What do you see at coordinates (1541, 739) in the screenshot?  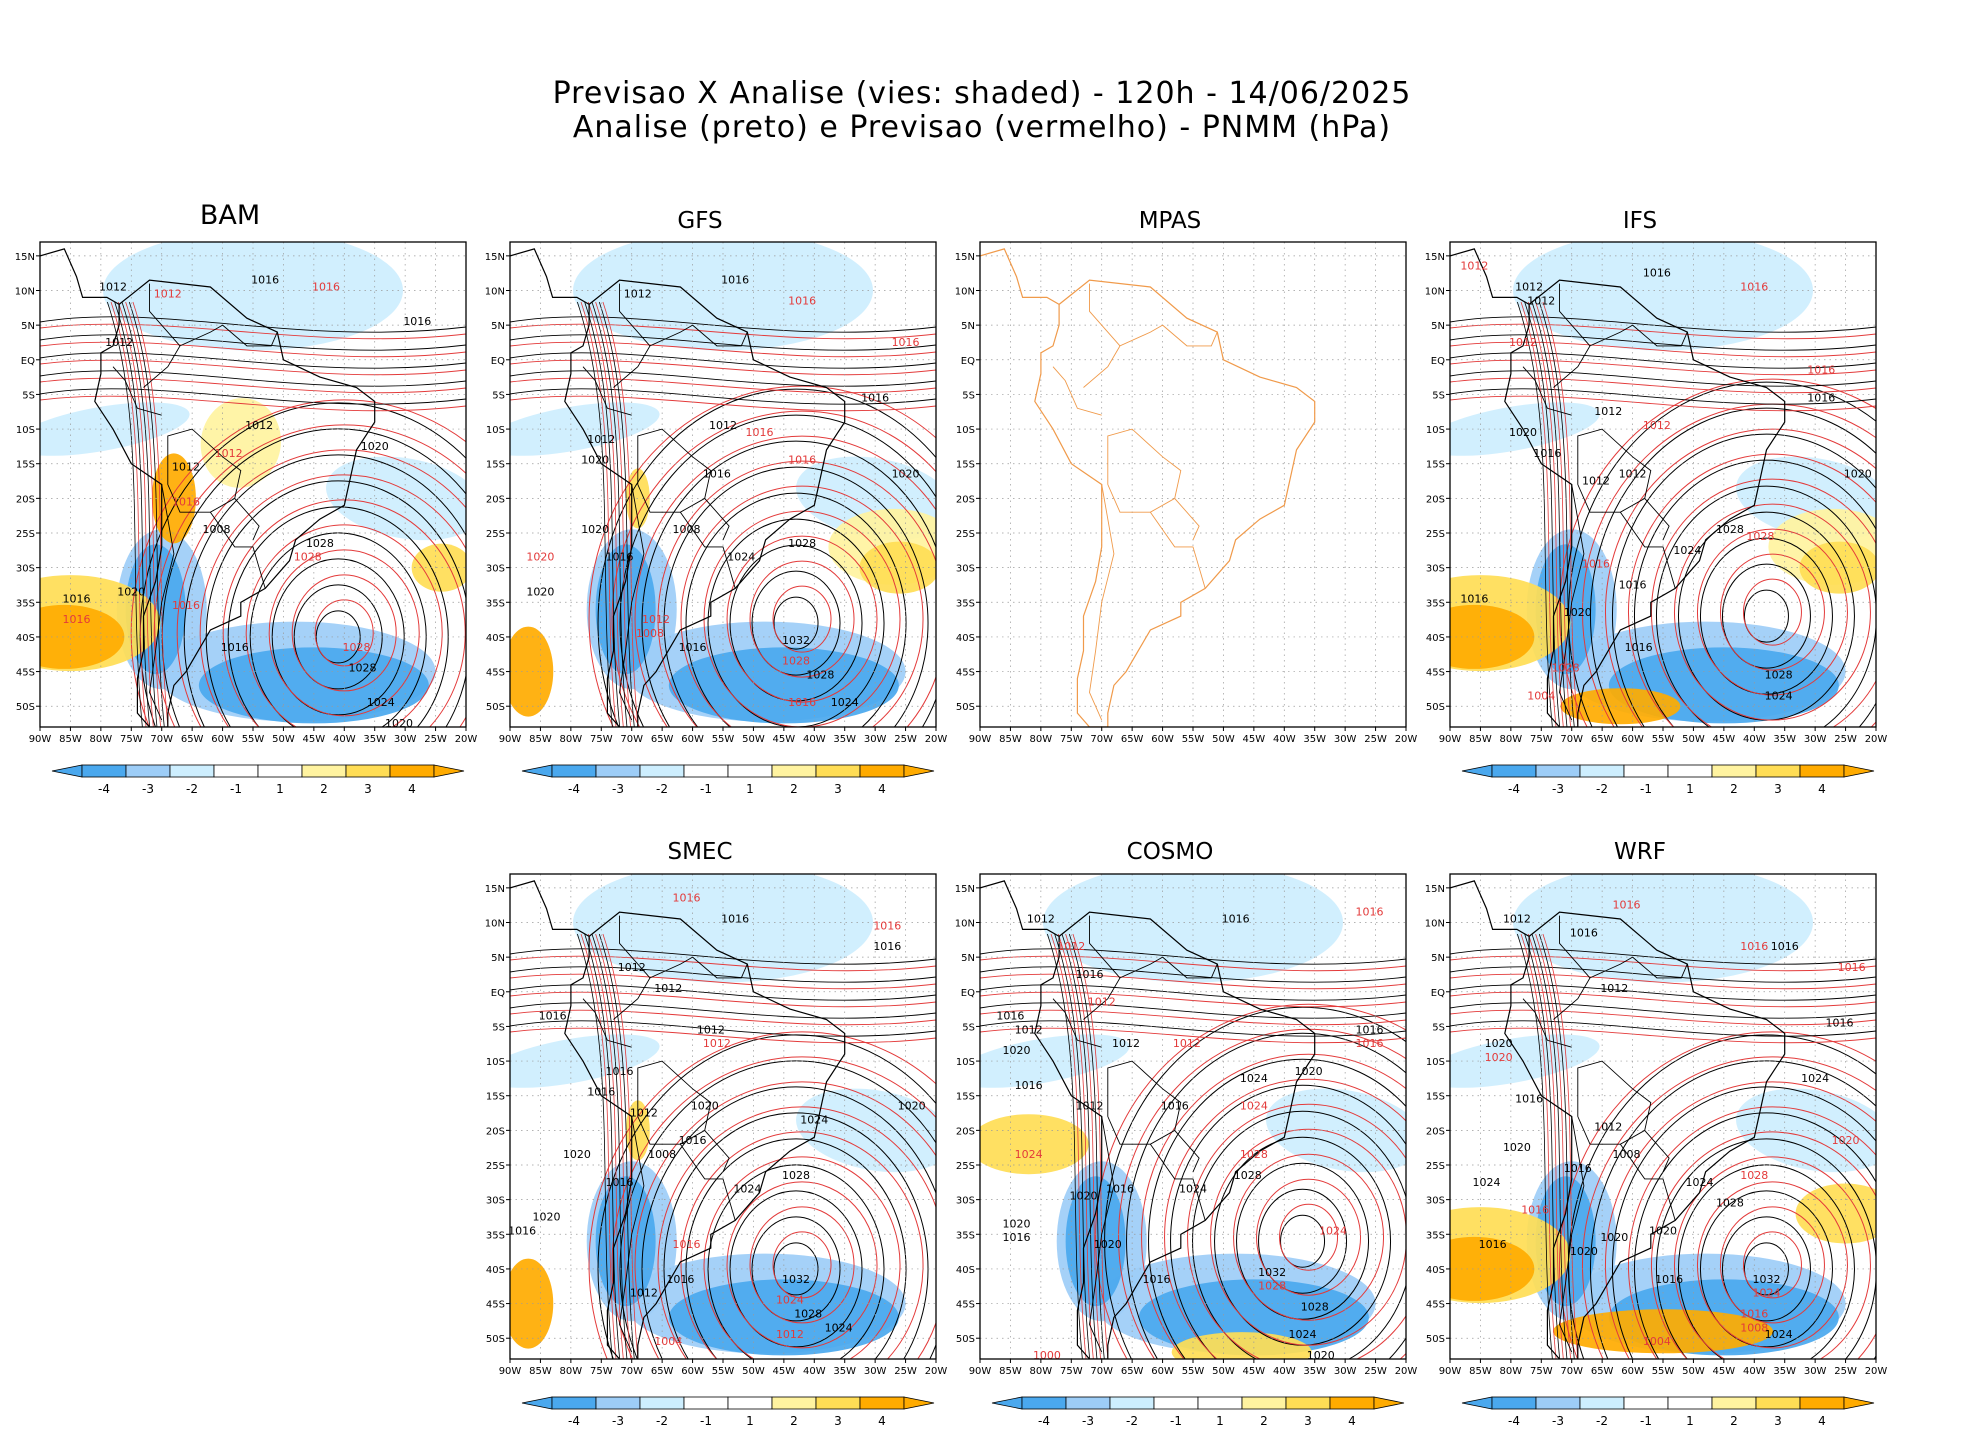 I see `x-tick-label: 75W` at bounding box center [1541, 739].